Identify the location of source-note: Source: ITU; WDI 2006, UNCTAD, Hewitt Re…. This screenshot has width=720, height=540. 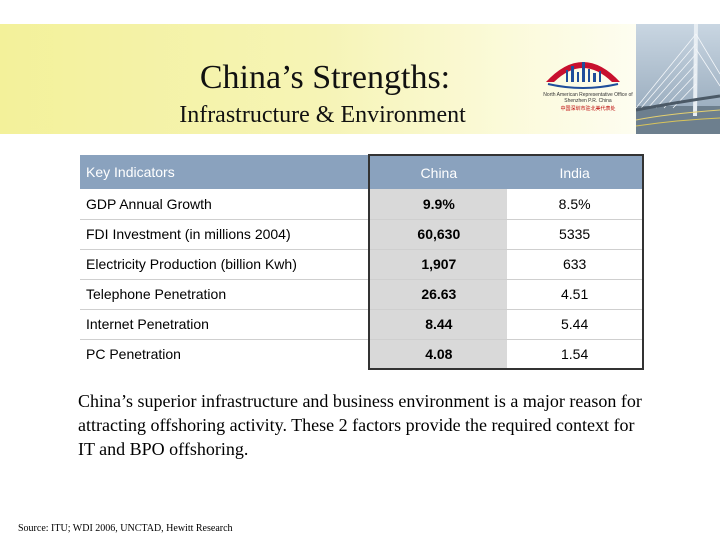
(125, 528).